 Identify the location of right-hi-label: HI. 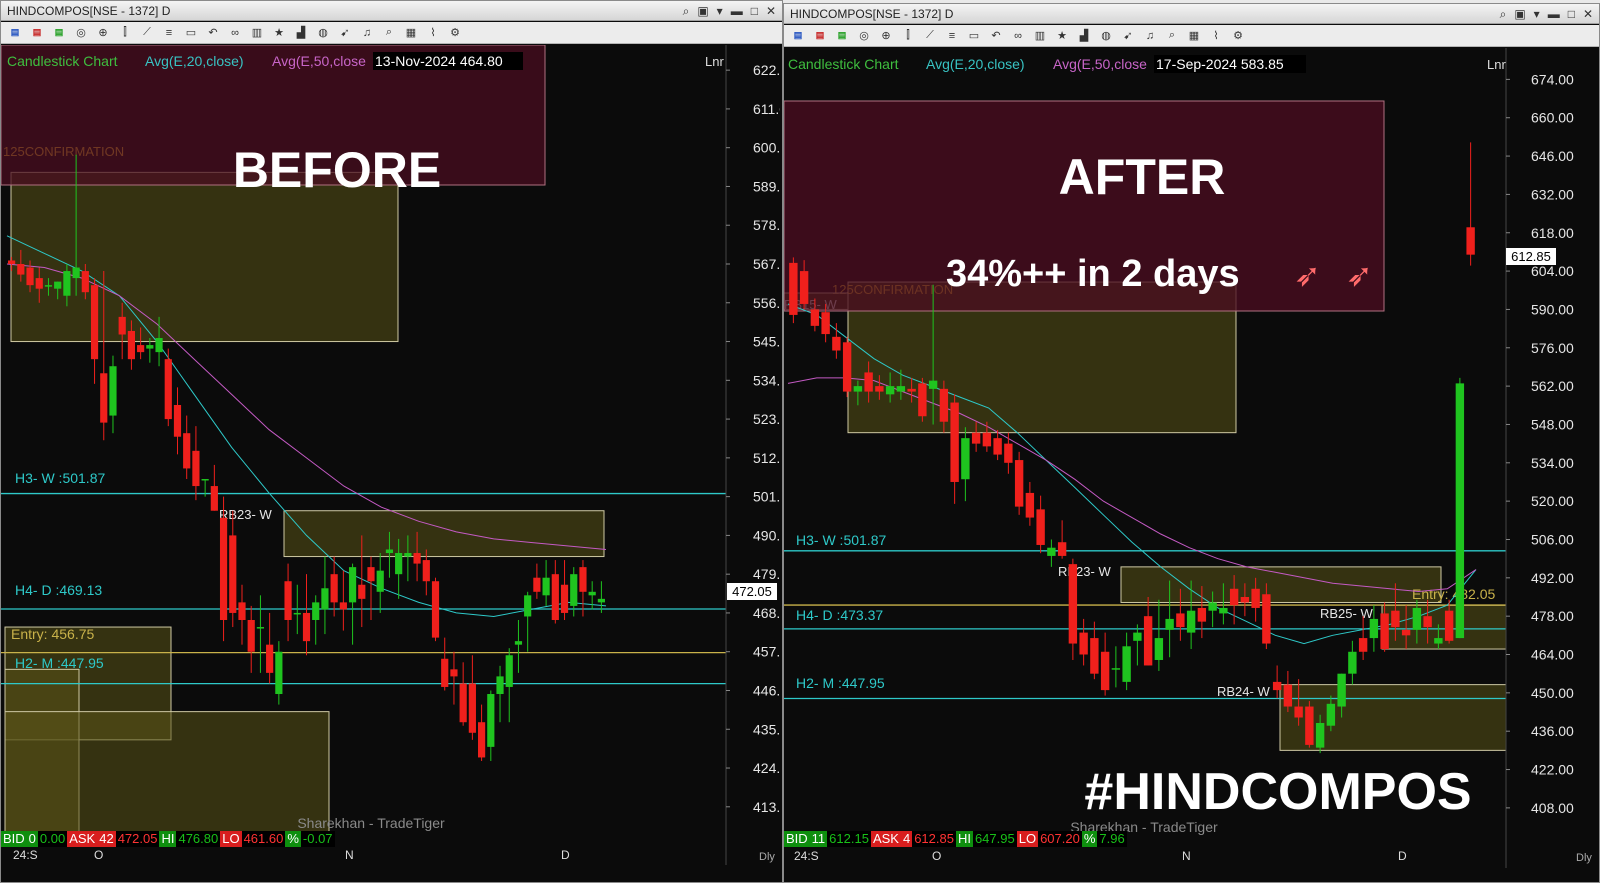
(964, 839).